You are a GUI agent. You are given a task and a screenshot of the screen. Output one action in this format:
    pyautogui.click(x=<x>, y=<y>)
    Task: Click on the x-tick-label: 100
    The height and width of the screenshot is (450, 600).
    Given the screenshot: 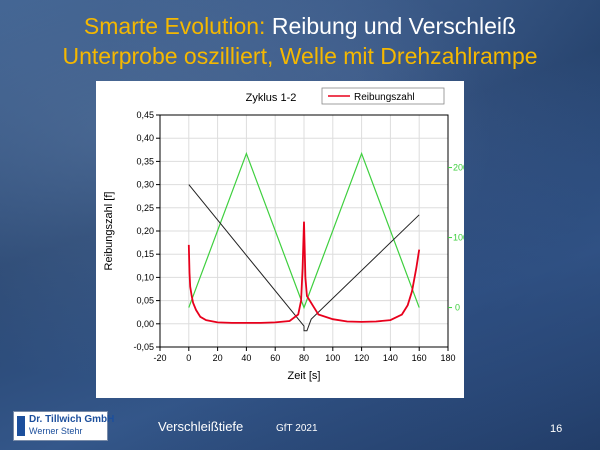 What is the action you would take?
    pyautogui.click(x=332, y=358)
    